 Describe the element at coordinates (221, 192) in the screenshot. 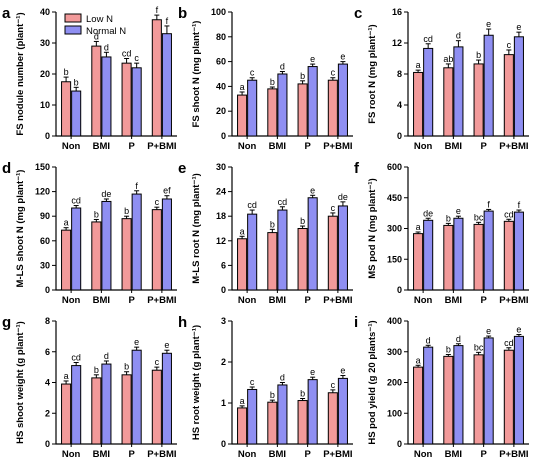

I see `y-tick-label: 24` at that location.